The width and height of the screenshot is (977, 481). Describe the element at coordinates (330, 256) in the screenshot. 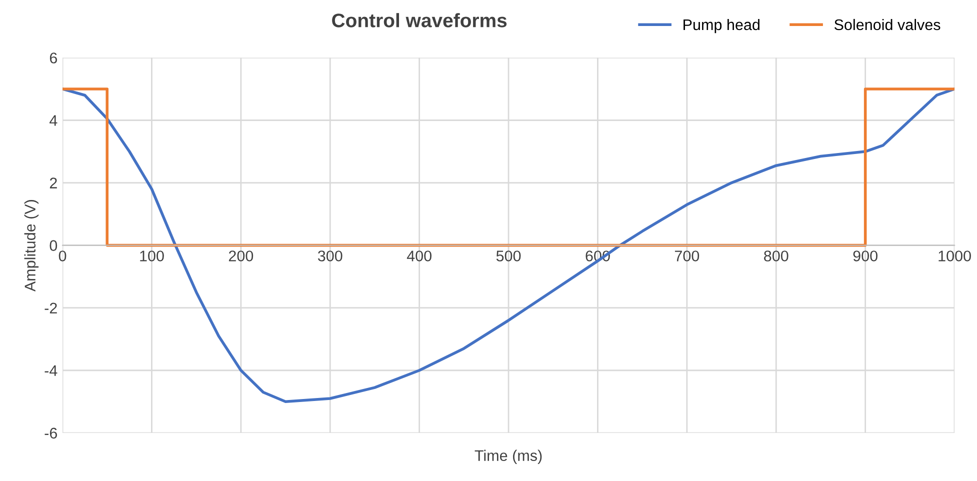

I see `x-tick-label: 300` at that location.